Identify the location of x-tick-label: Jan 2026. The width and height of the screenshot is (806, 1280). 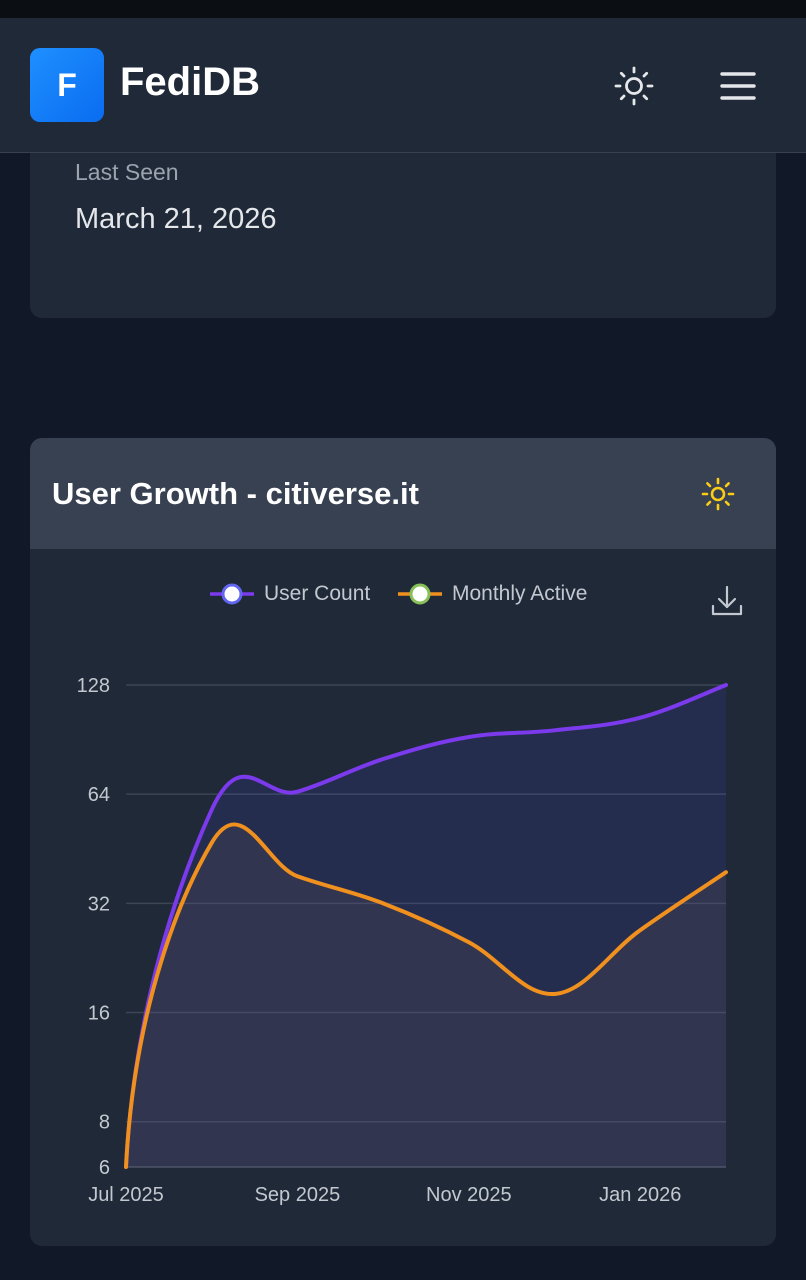
(640, 1195).